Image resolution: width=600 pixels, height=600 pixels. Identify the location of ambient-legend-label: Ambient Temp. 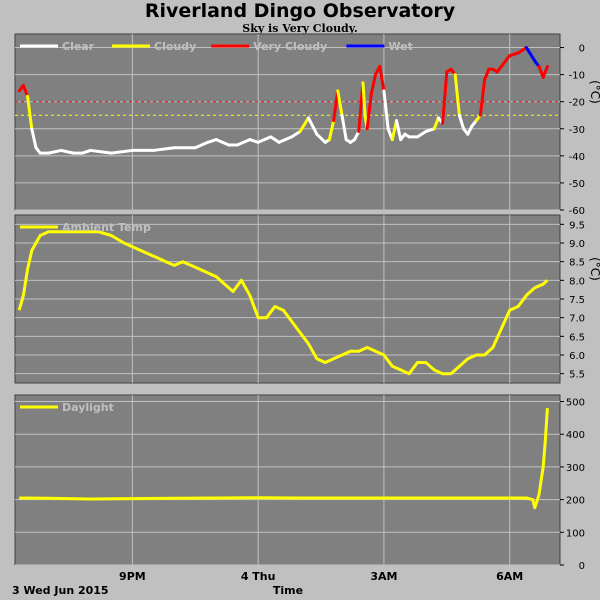
(106, 227).